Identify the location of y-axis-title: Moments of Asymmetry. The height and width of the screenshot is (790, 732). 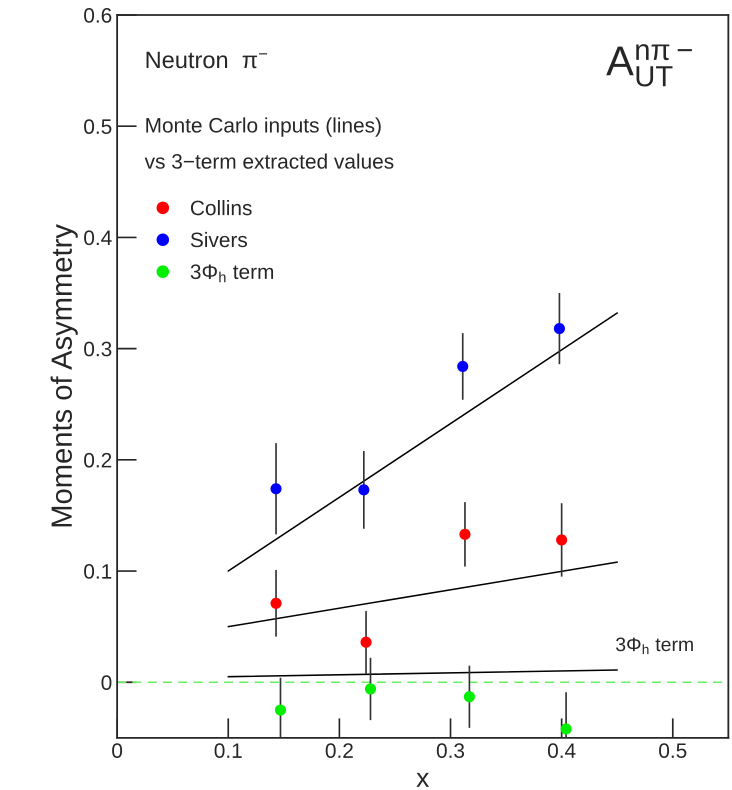
(64, 375).